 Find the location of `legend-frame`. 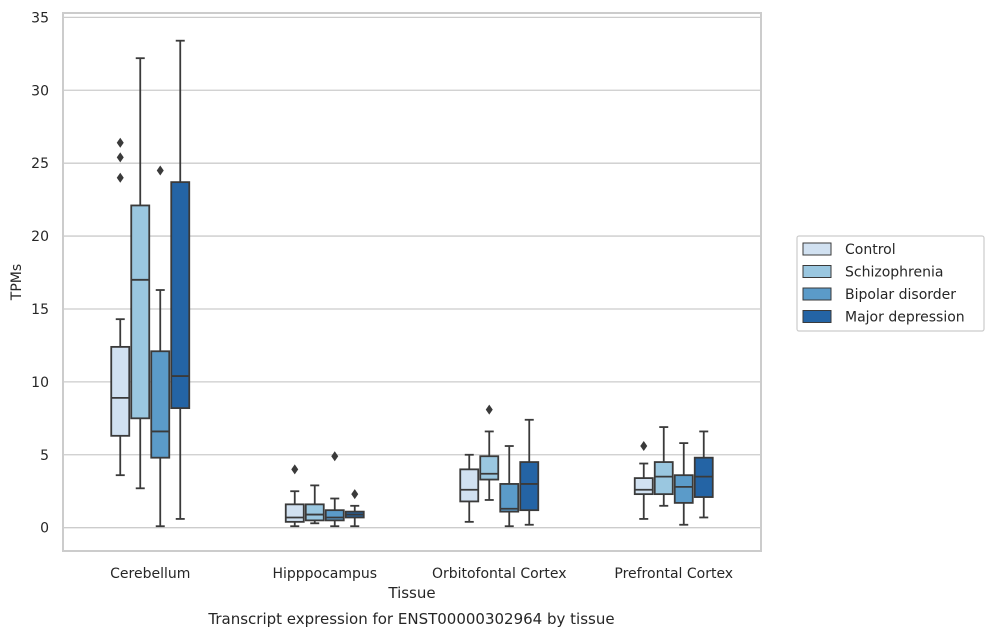

legend-frame is located at coordinates (890, 283).